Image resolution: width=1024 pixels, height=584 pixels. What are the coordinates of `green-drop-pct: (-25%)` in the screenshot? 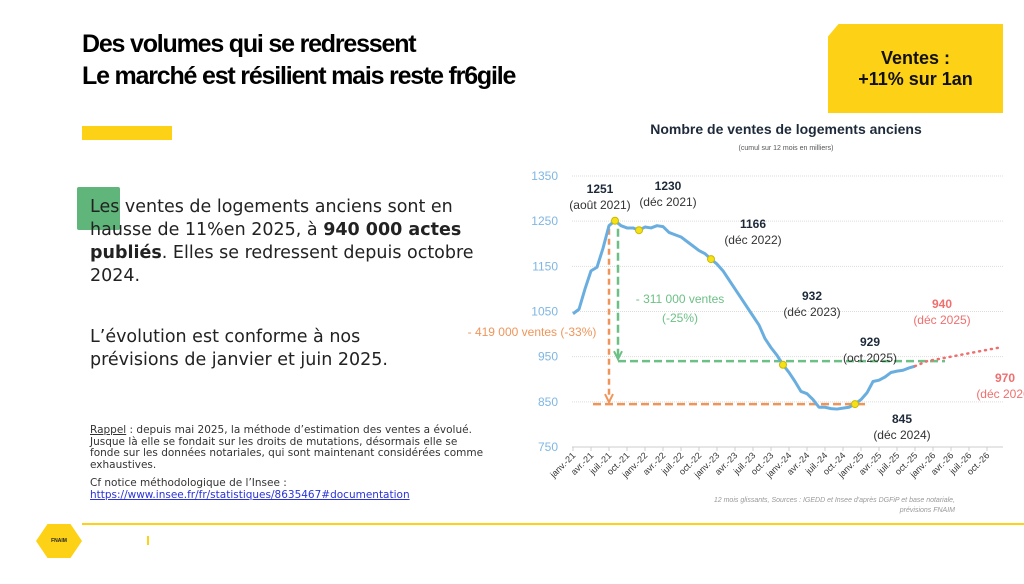 It's located at (680, 318).